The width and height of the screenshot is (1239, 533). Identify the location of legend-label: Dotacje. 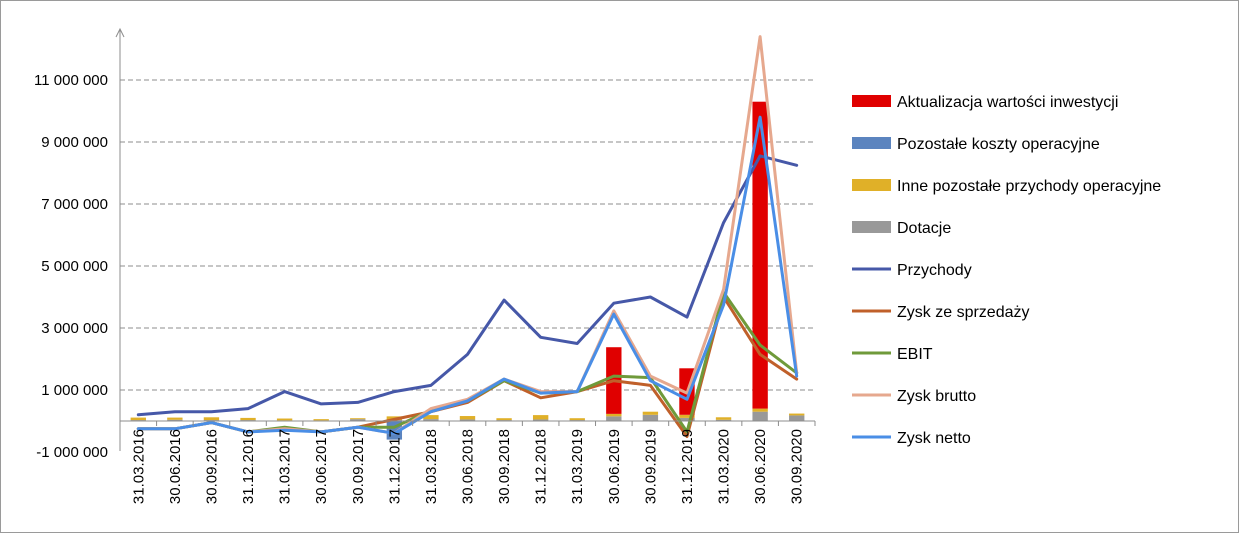
(924, 228).